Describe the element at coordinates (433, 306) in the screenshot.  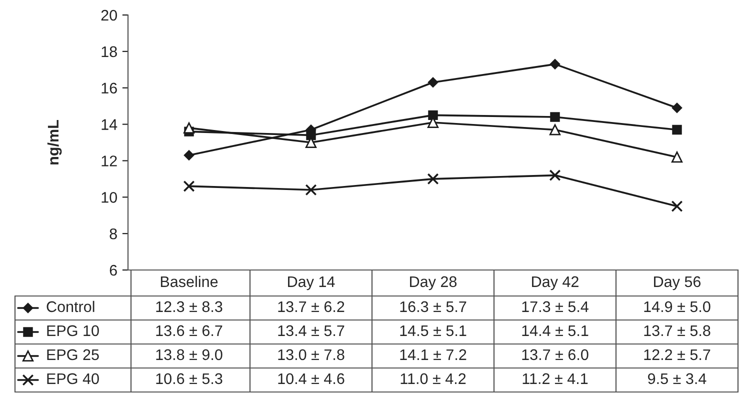
I see `data-label: 16.3 ± 5.7` at that location.